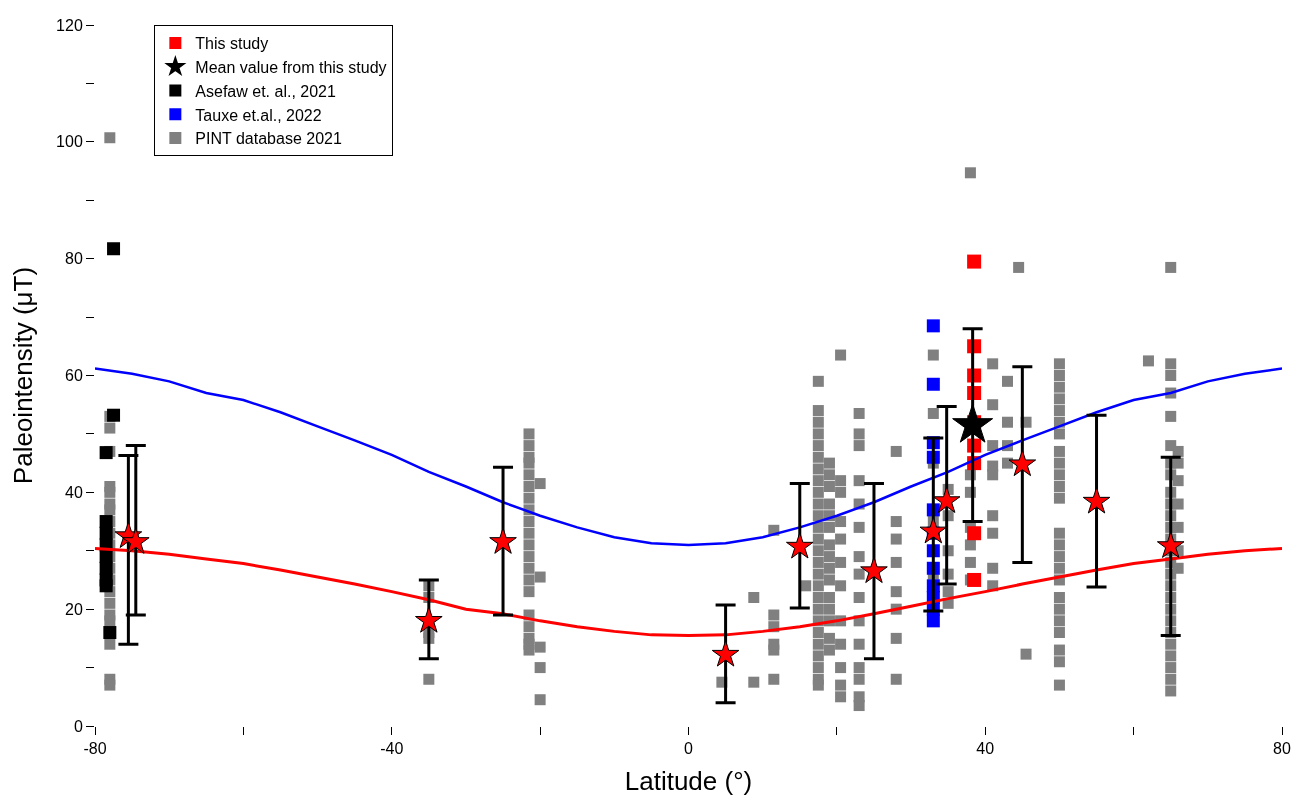  Describe the element at coordinates (23, 375) in the screenshot. I see `y-axis-title: Paleointensity (μT)` at that location.